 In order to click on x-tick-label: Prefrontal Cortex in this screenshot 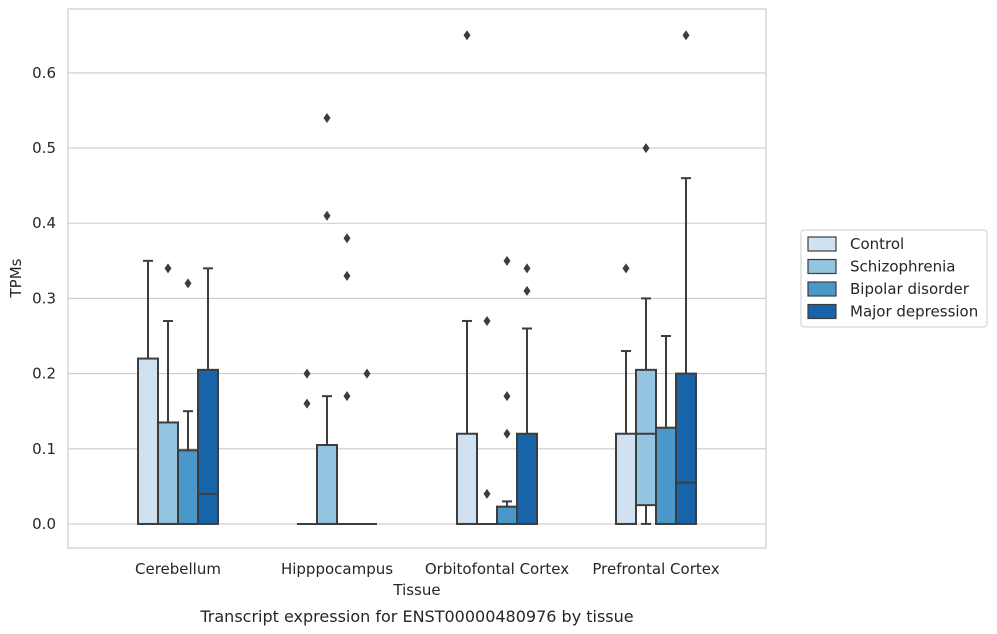, I will do `click(655, 569)`.